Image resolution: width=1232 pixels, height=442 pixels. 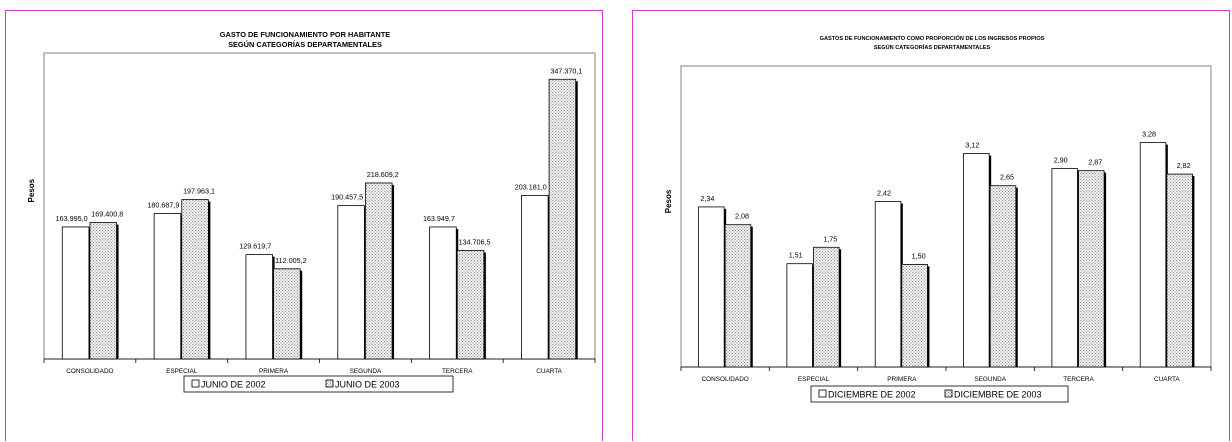 I want to click on legend-label: JUNIO DE 2003, so click(x=367, y=385).